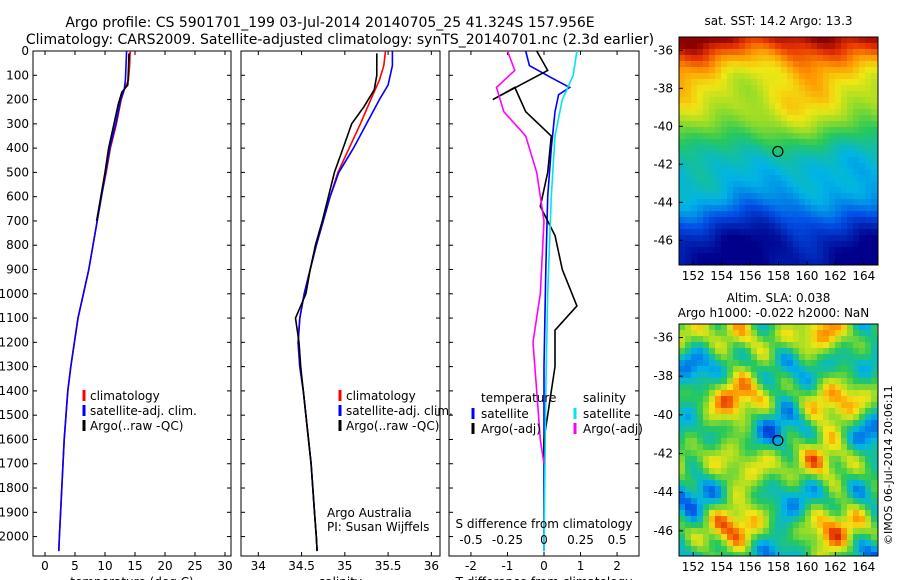 Image resolution: width=900 pixels, height=580 pixels. What do you see at coordinates (194, 566) in the screenshot?
I see `x-tick-label: 25` at bounding box center [194, 566].